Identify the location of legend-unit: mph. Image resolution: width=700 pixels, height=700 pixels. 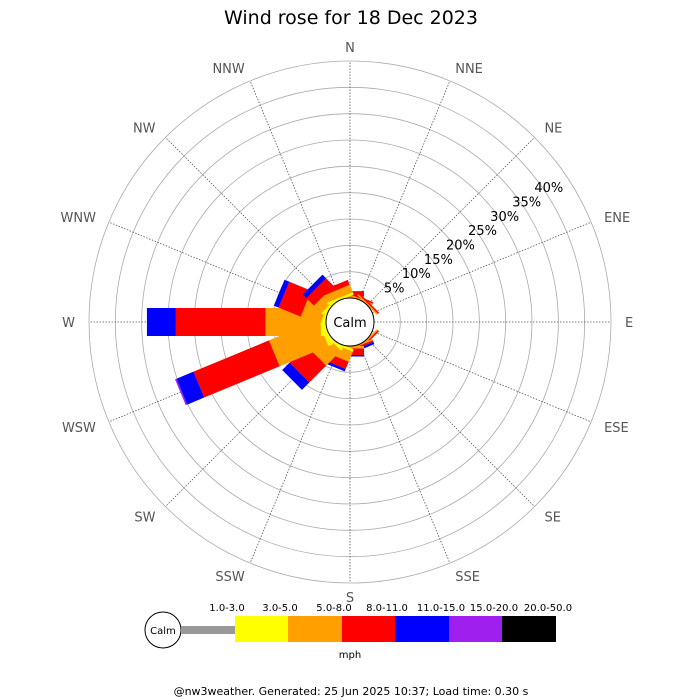
(350, 655).